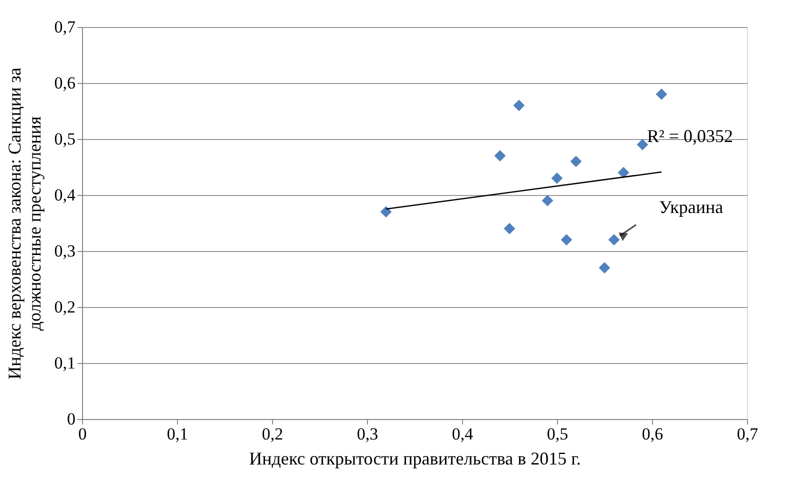  I want to click on x-tick-label: 0,4, so click(463, 434).